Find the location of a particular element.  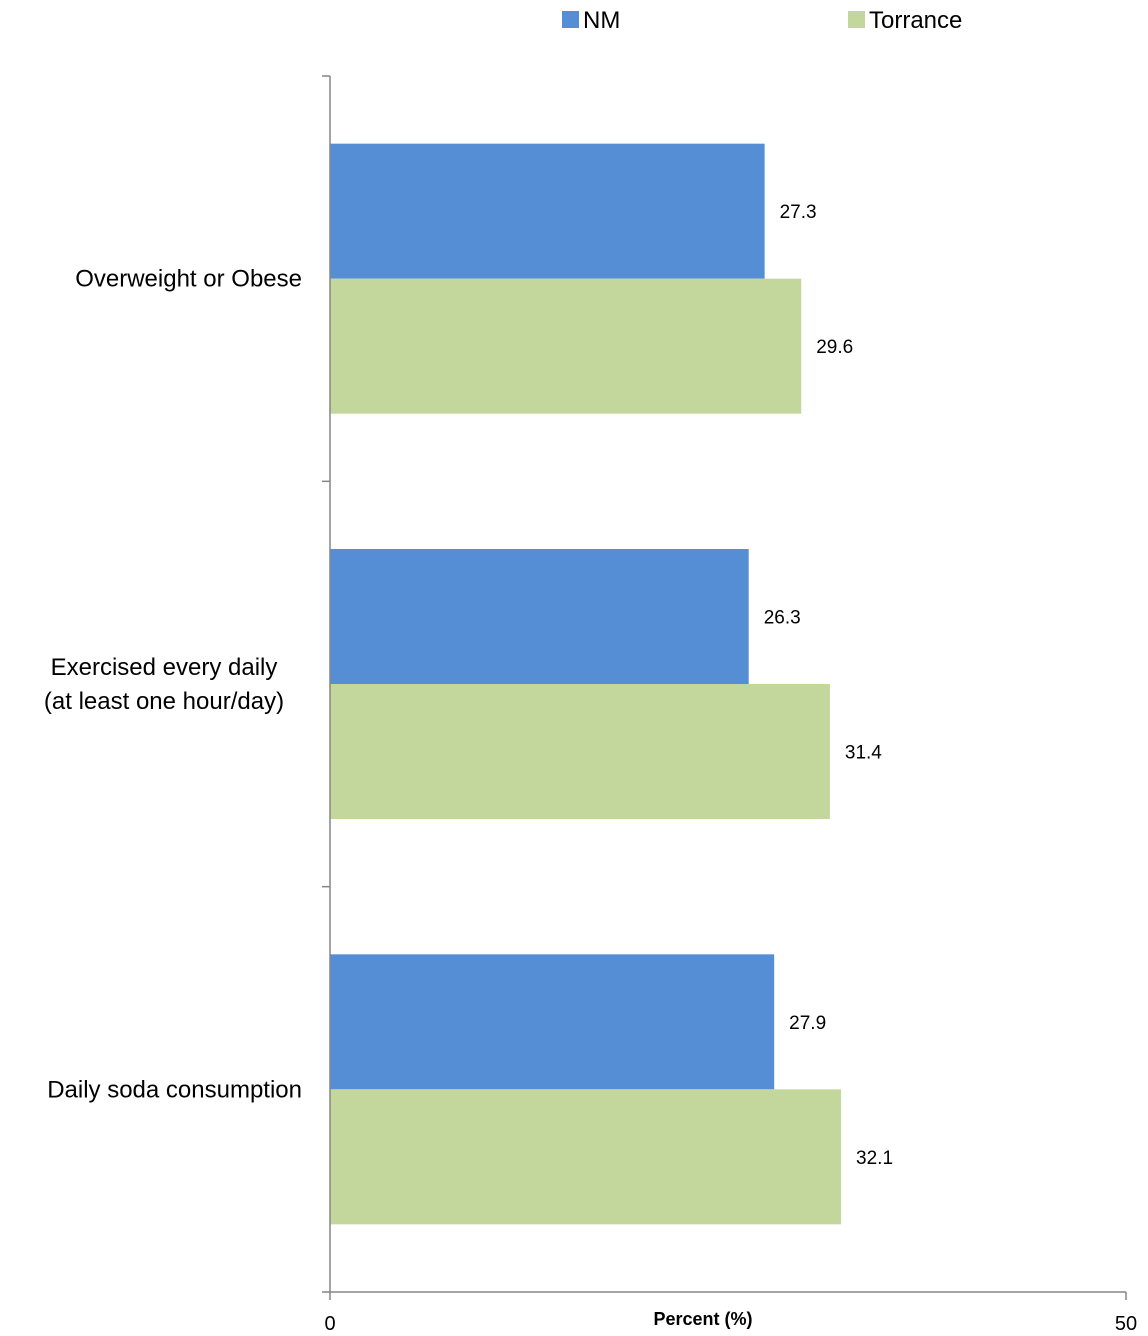

legend-swatch-torrance is located at coordinates (856, 19).